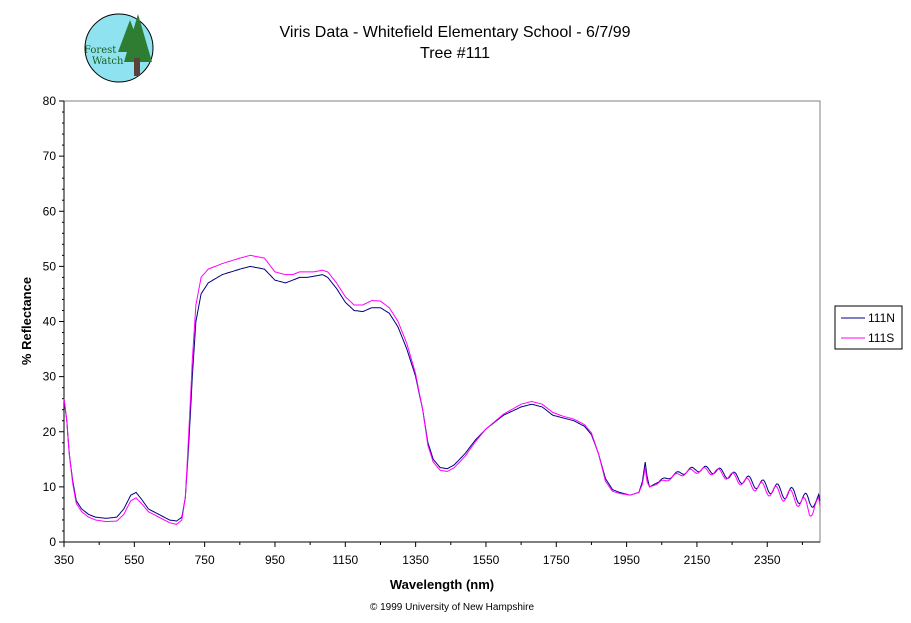  I want to click on y-tick-label: 20, so click(50, 432).